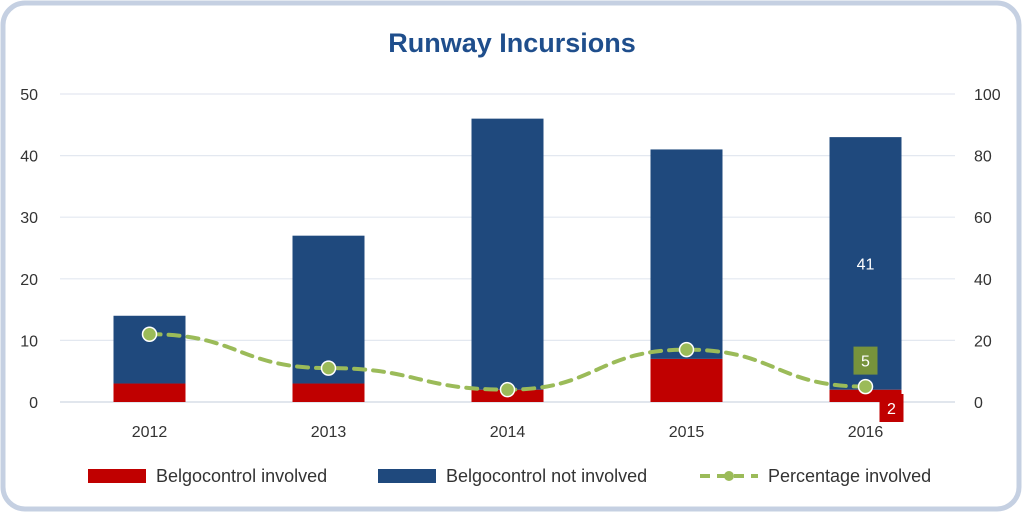 This screenshot has width=1024, height=514. I want to click on chart-title: Runway Incursions, so click(512, 43).